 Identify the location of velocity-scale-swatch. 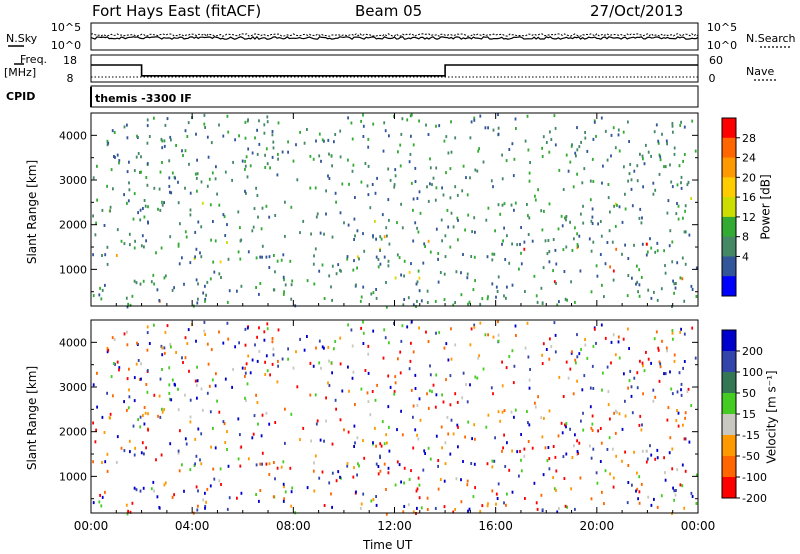
(729, 404).